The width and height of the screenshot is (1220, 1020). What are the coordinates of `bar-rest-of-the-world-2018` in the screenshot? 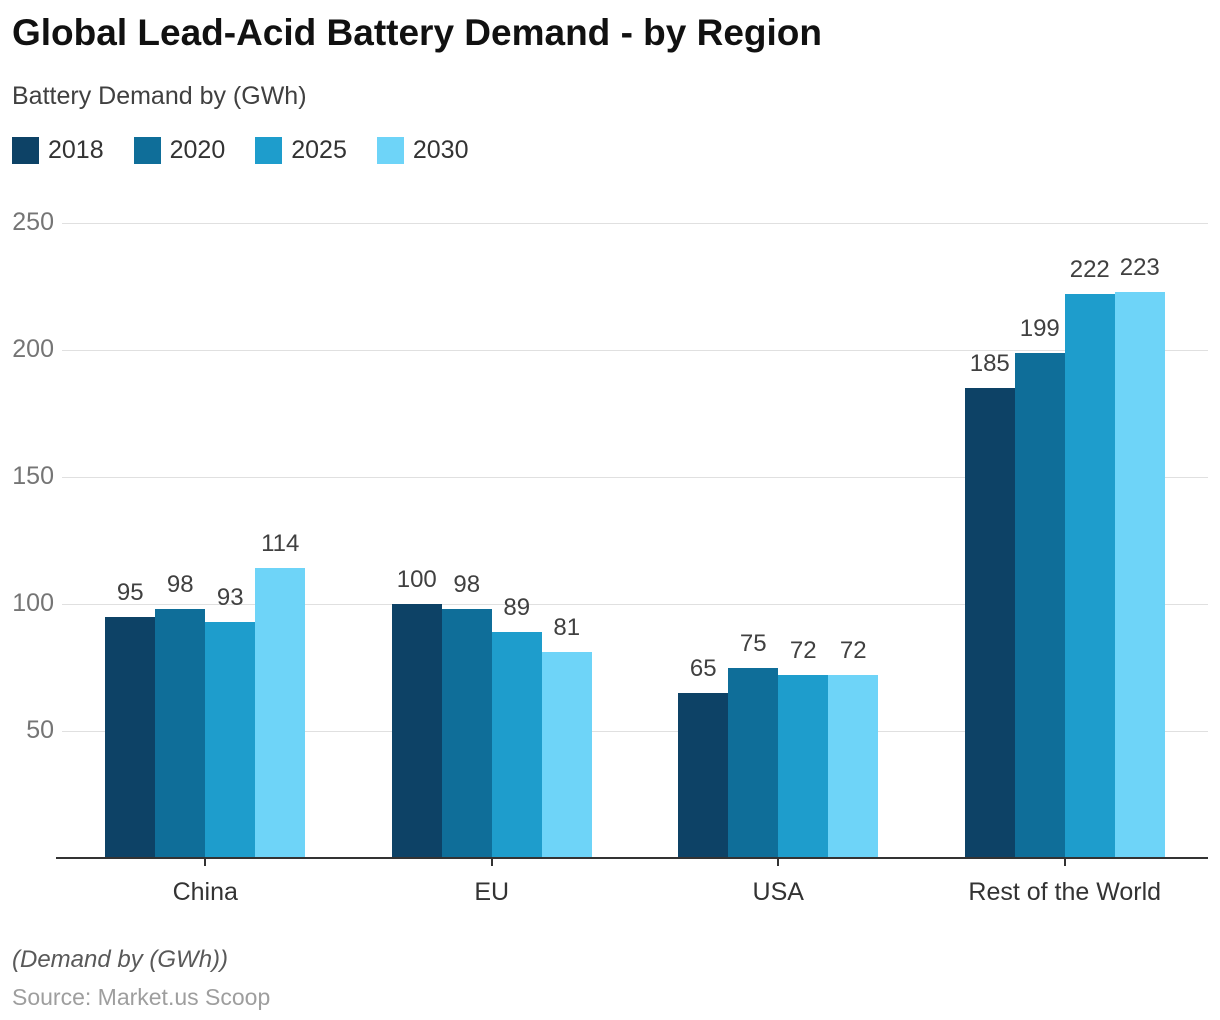 It's located at (989, 623).